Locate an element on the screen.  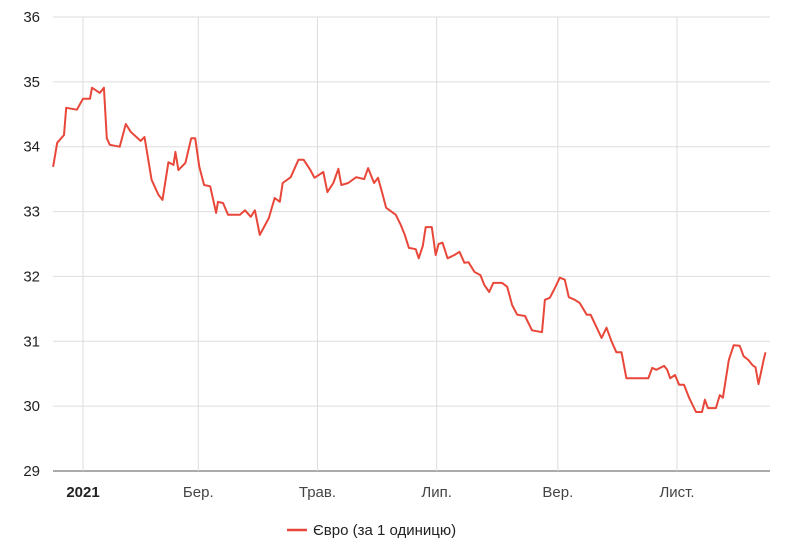
x-tick-label: 2021 is located at coordinates (82, 492).